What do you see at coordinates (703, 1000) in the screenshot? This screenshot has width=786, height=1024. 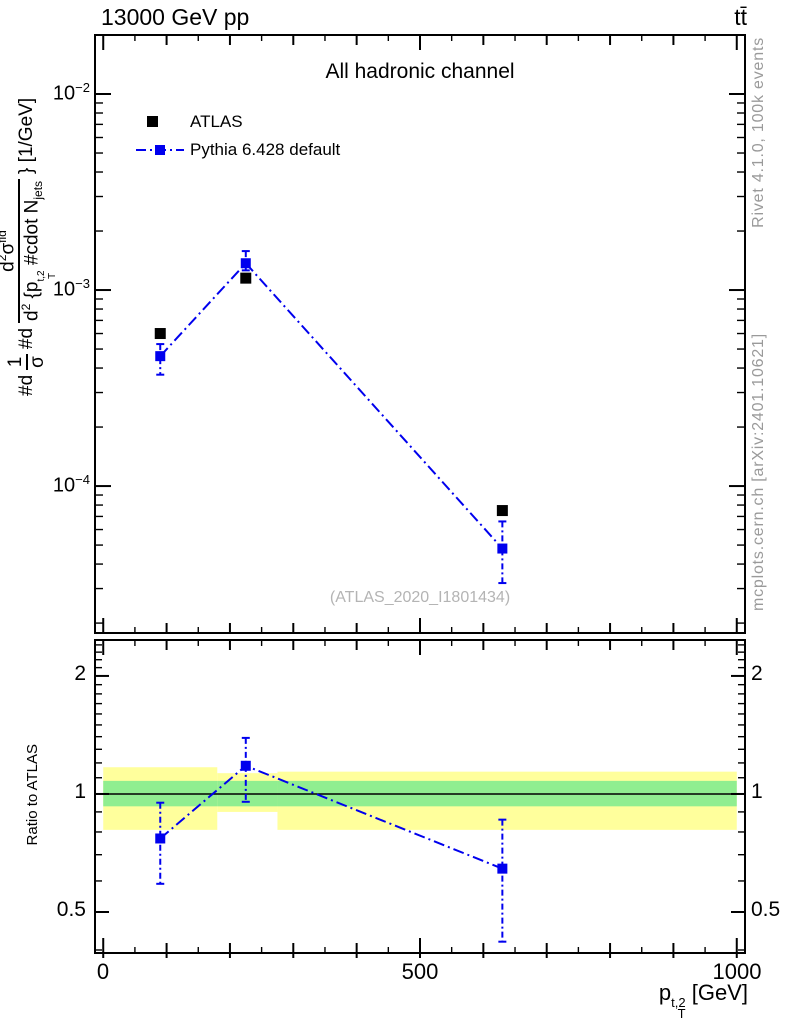 I see `x-axis-label: p t,2 T [GeV]` at bounding box center [703, 1000].